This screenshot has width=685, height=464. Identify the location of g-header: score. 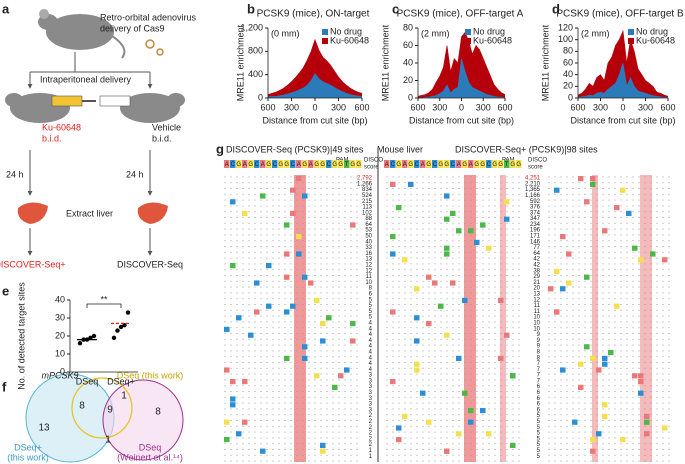
(535, 168).